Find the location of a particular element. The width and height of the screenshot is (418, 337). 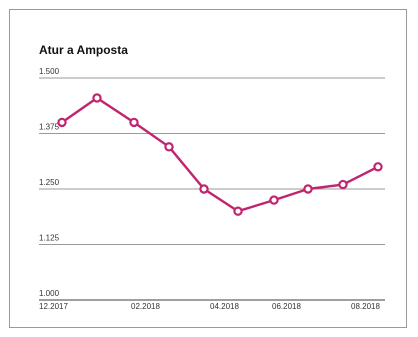

x-axis-ticks: 12.2017 02.2018 04.2018 06.2018 08.2018 is located at coordinates (209, 306).